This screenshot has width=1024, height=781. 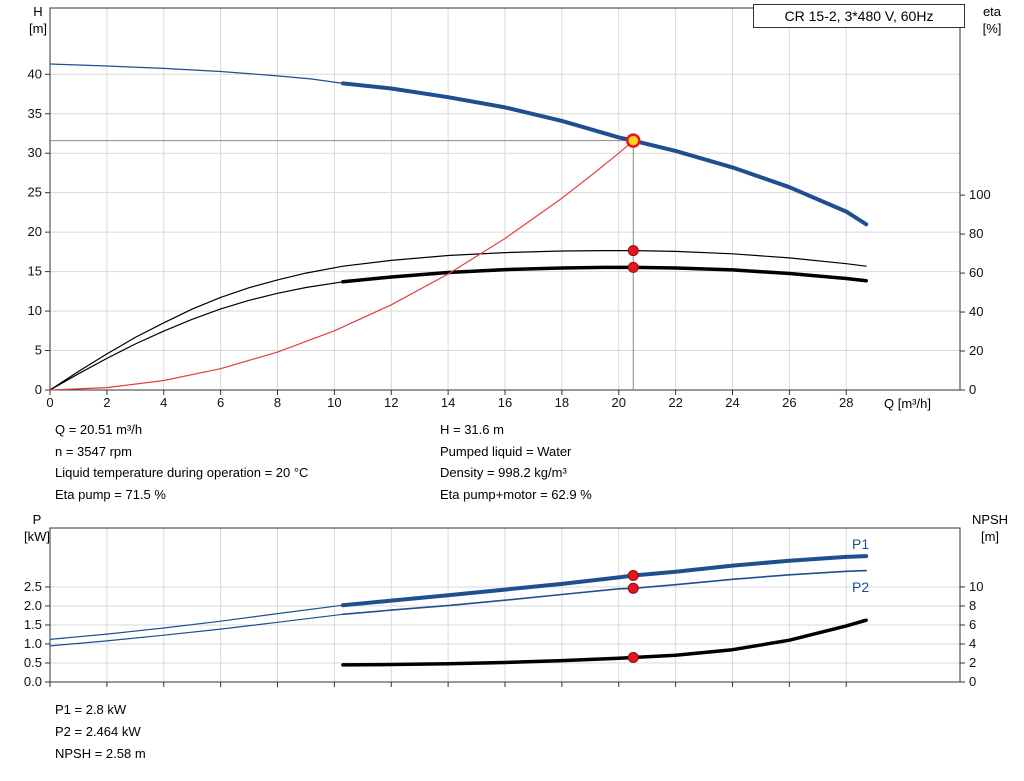 What do you see at coordinates (163, 402) in the screenshot?
I see `x-tick-label: 4` at bounding box center [163, 402].